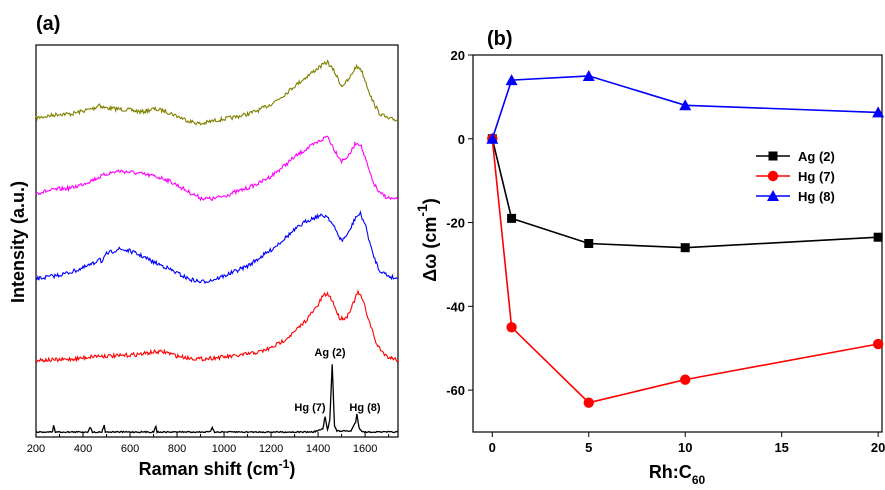 The width and height of the screenshot is (885, 490). I want to click on x-tick-label: 400, so click(83, 449).